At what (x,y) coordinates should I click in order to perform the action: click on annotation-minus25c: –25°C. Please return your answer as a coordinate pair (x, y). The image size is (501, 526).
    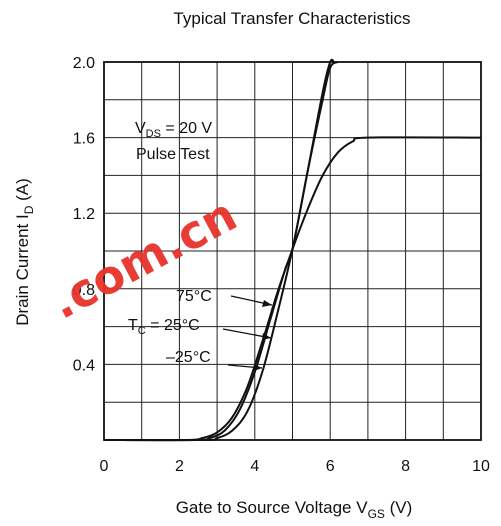
    Looking at the image, I should click on (188, 357).